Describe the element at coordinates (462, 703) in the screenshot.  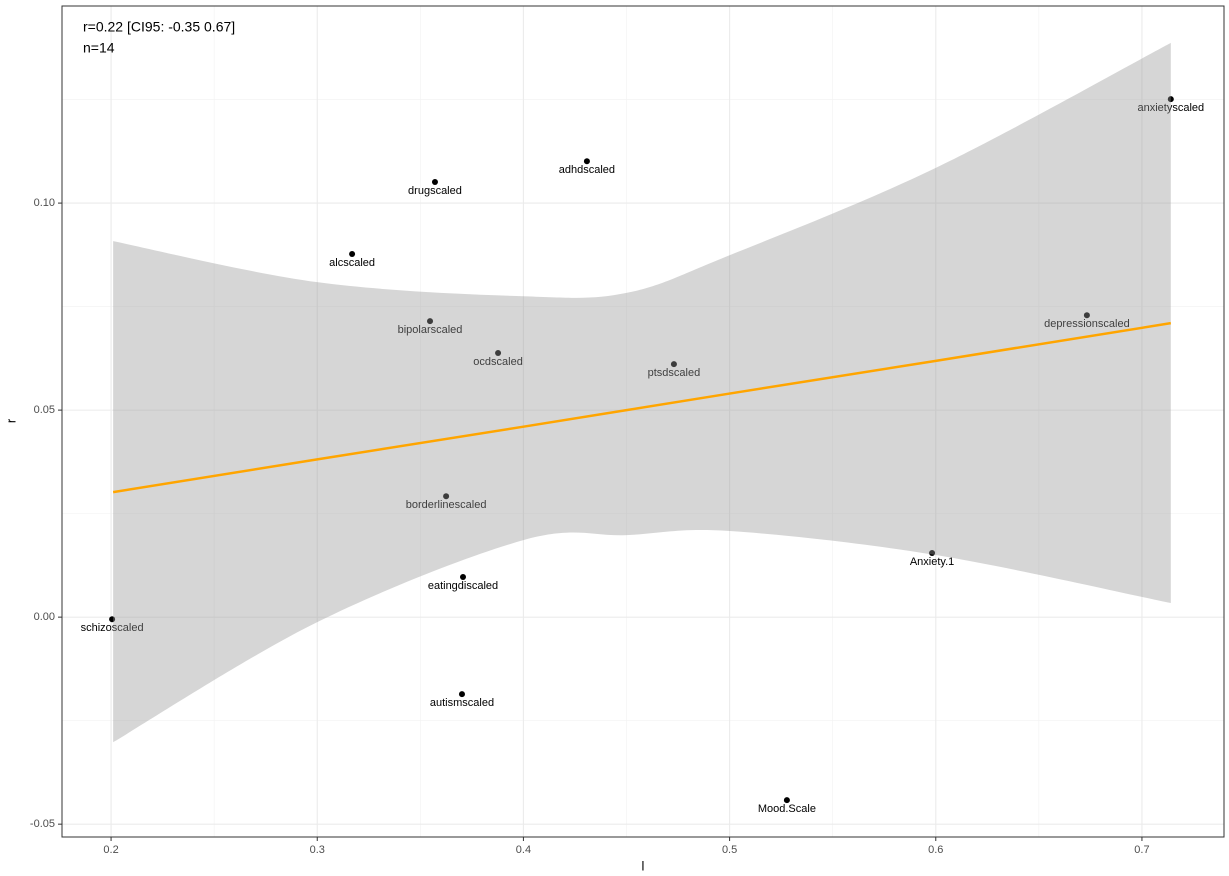
I see `point-label: autismscaled` at that location.